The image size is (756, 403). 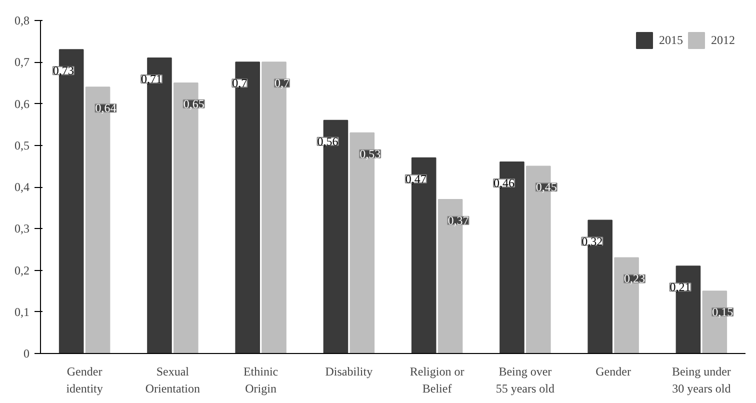 What do you see at coordinates (723, 312) in the screenshot?
I see `data-label: 0,15` at bounding box center [723, 312].